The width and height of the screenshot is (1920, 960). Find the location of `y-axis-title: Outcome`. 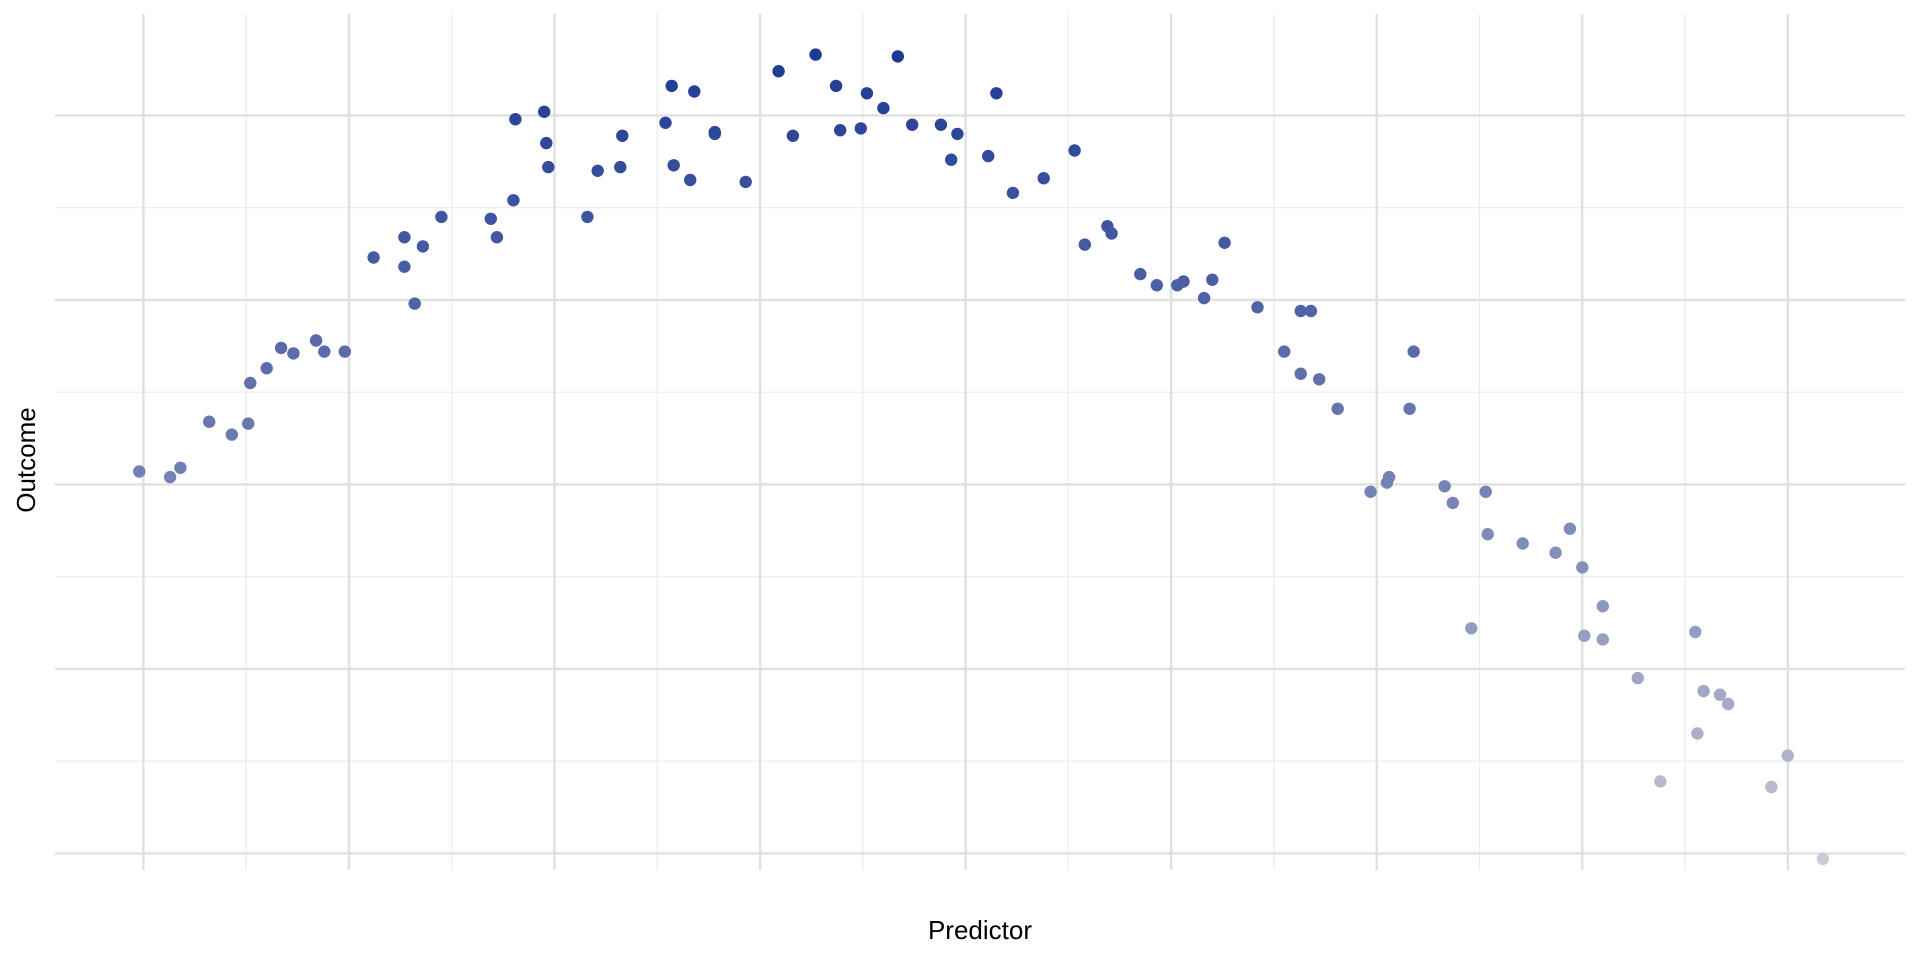

y-axis-title: Outcome is located at coordinates (26, 460).